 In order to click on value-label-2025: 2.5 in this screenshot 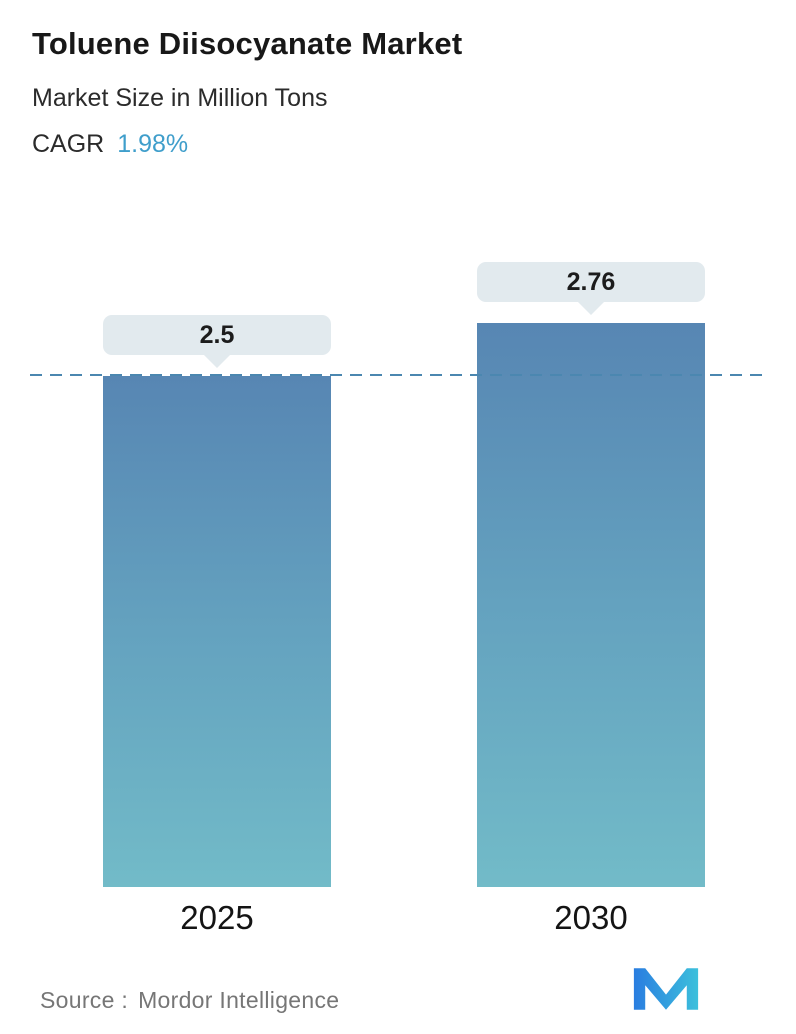, I will do `click(217, 334)`.